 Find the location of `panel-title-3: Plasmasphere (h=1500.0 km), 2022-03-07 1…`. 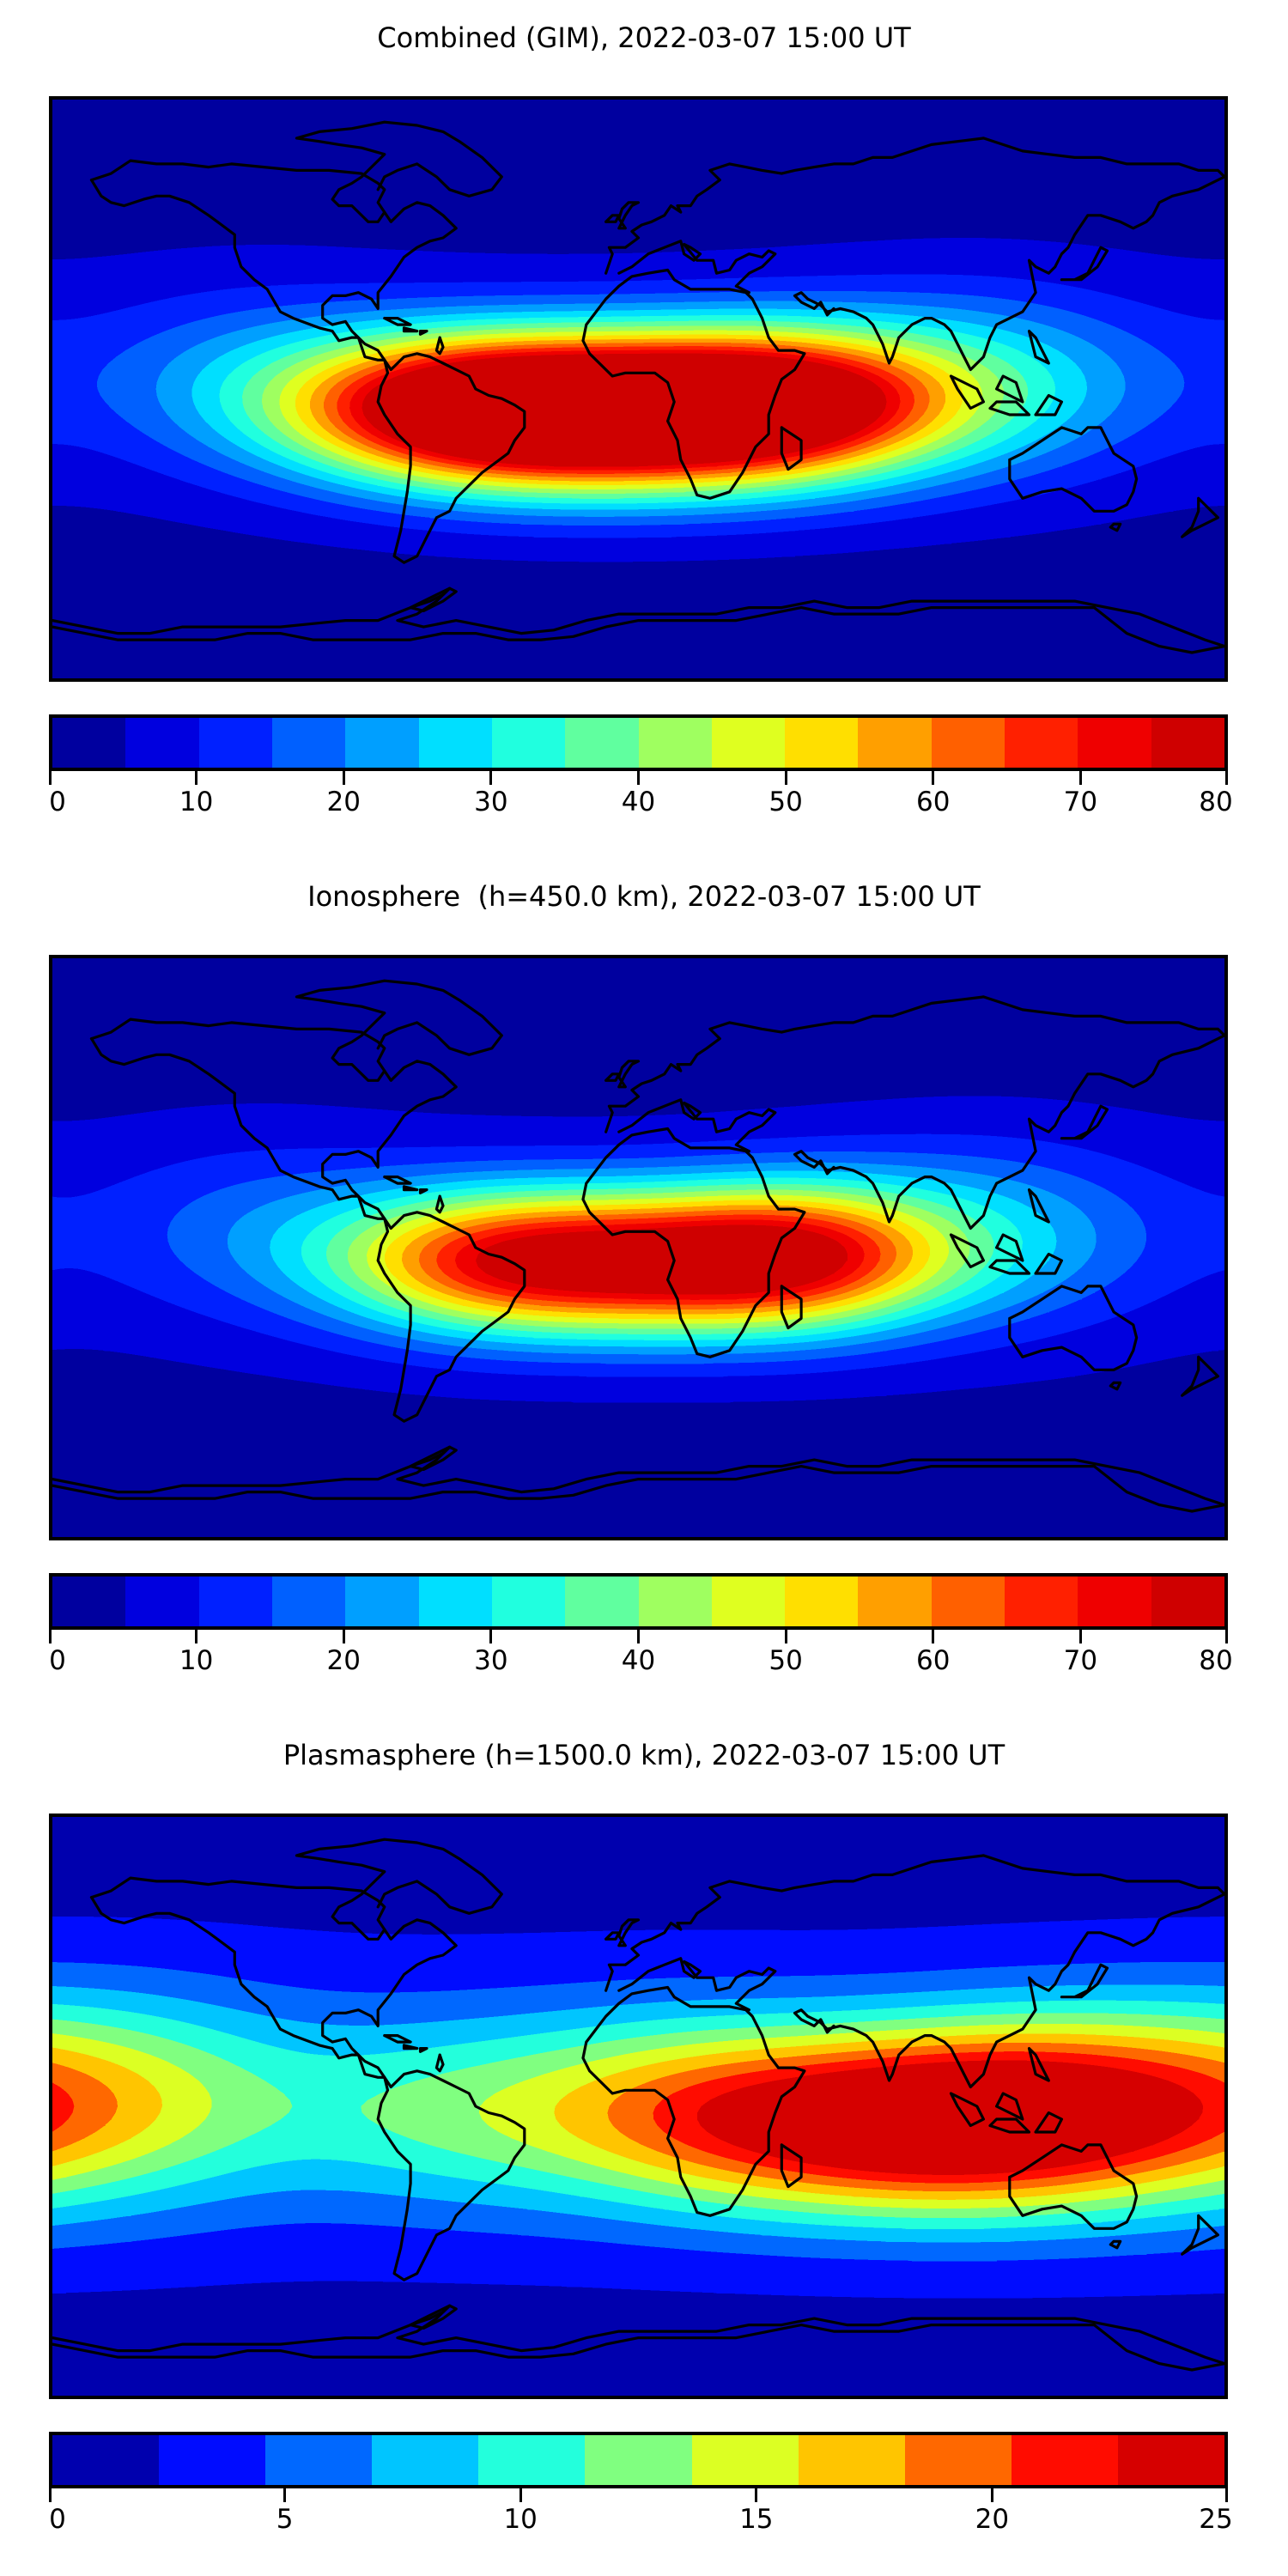

panel-title-3: Plasmasphere (h=1500.0 km), 2022-03-07 1… is located at coordinates (644, 1755).